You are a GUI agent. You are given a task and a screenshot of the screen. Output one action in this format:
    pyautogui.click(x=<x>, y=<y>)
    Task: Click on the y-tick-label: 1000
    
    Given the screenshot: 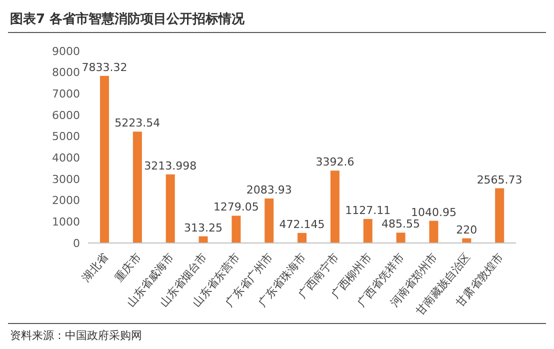 What is the action you would take?
    pyautogui.click(x=66, y=222)
    